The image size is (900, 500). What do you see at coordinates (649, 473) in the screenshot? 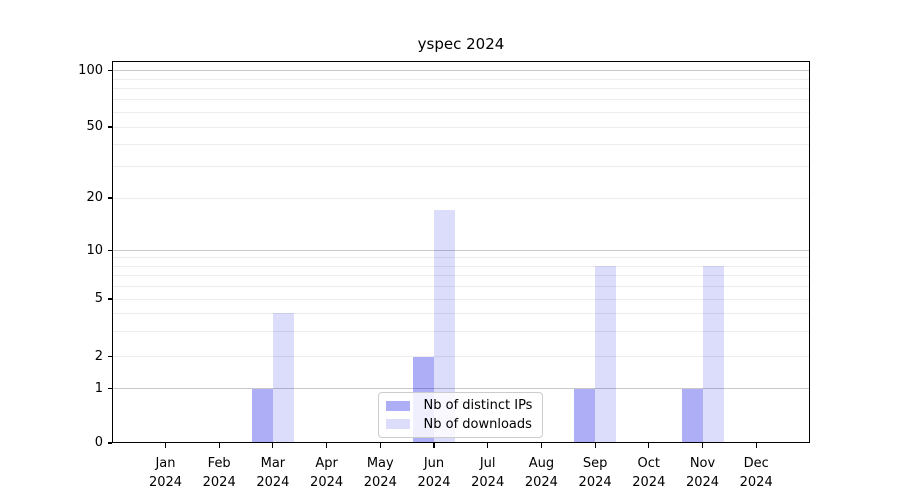
I see `x-tick-label-oct: Oct 2024` at bounding box center [649, 473].